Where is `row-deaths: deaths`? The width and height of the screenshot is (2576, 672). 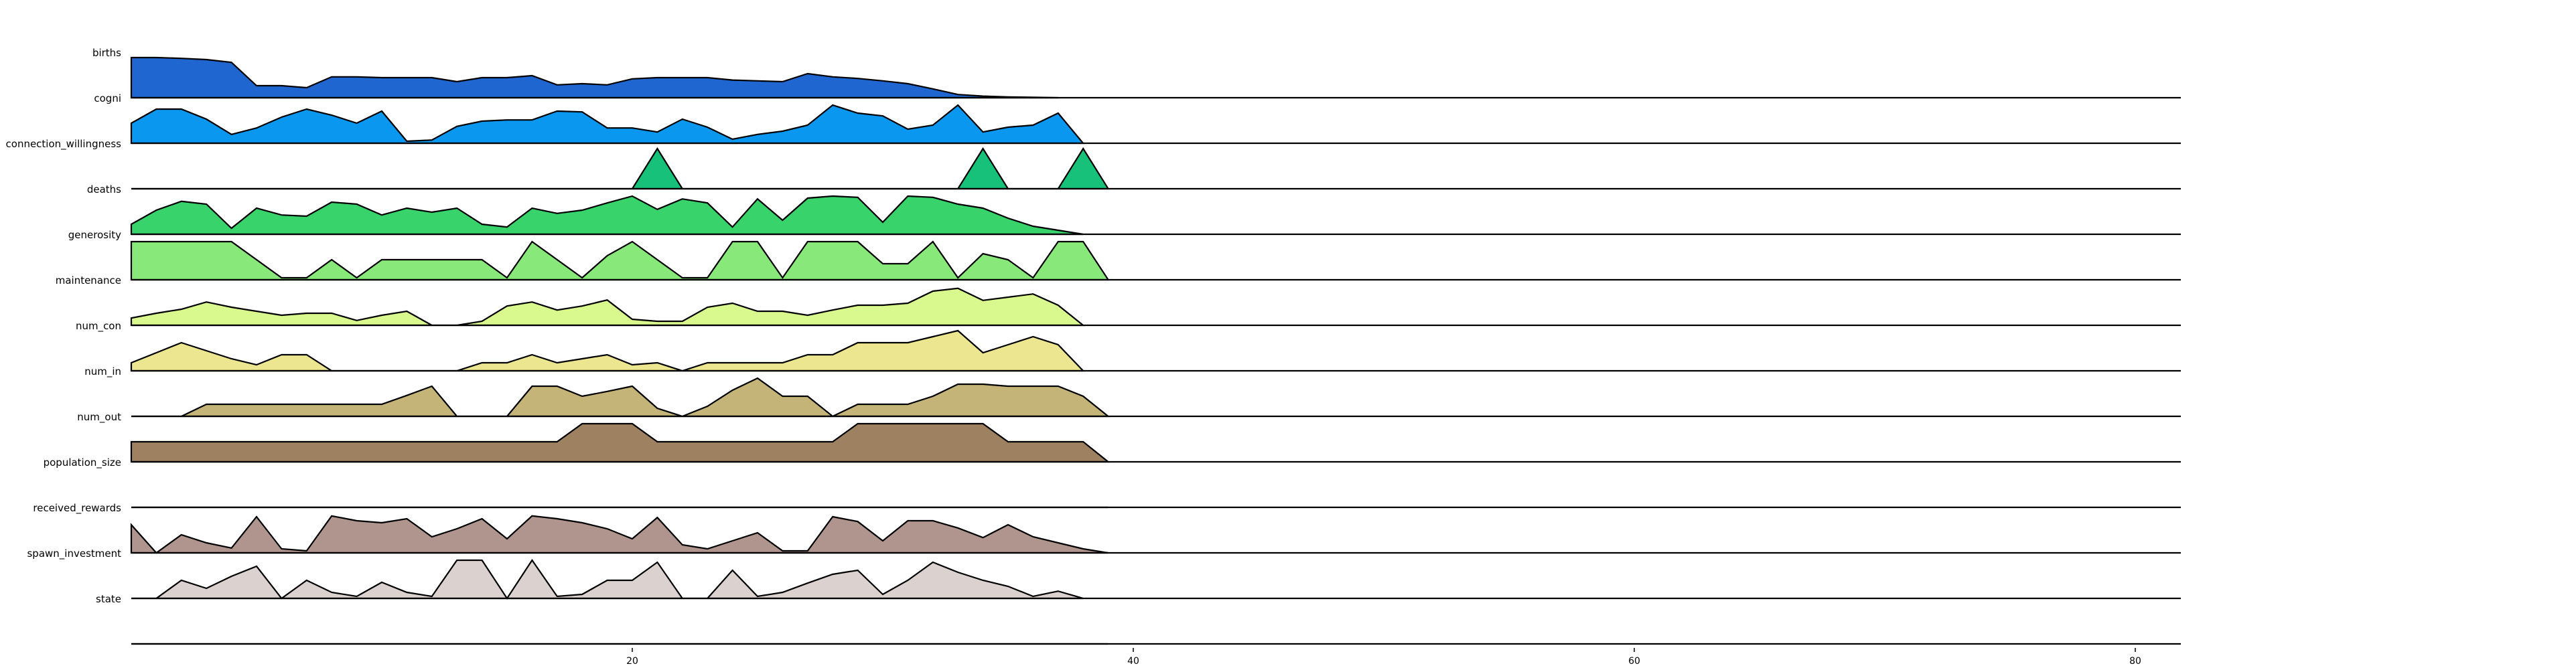
row-deaths: deaths is located at coordinates (1134, 209).